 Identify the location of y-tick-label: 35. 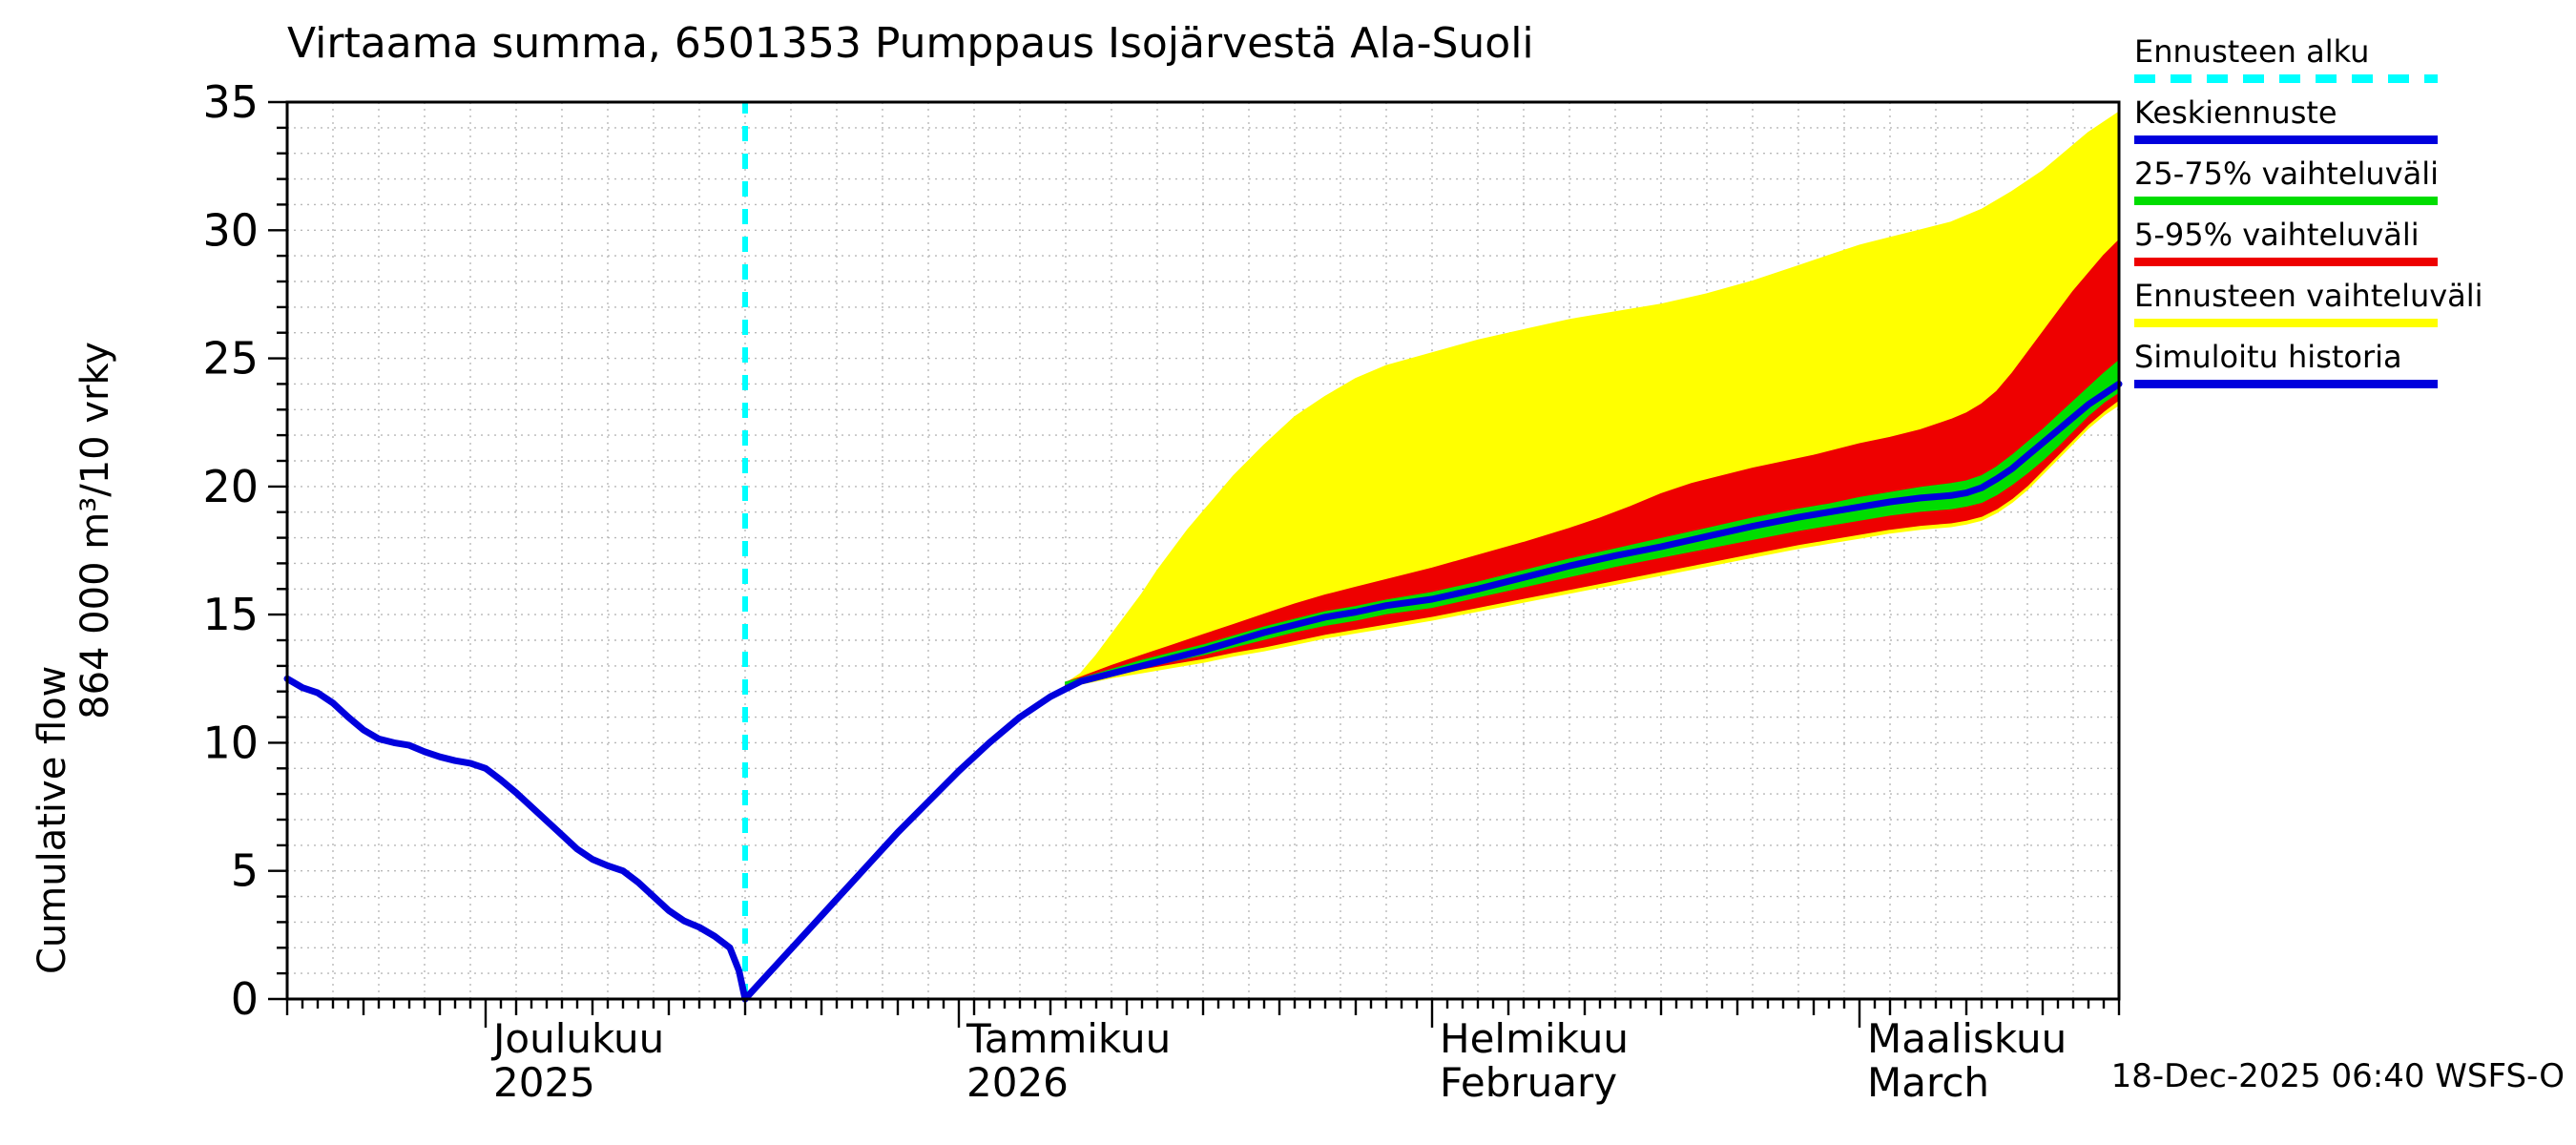
(230, 102).